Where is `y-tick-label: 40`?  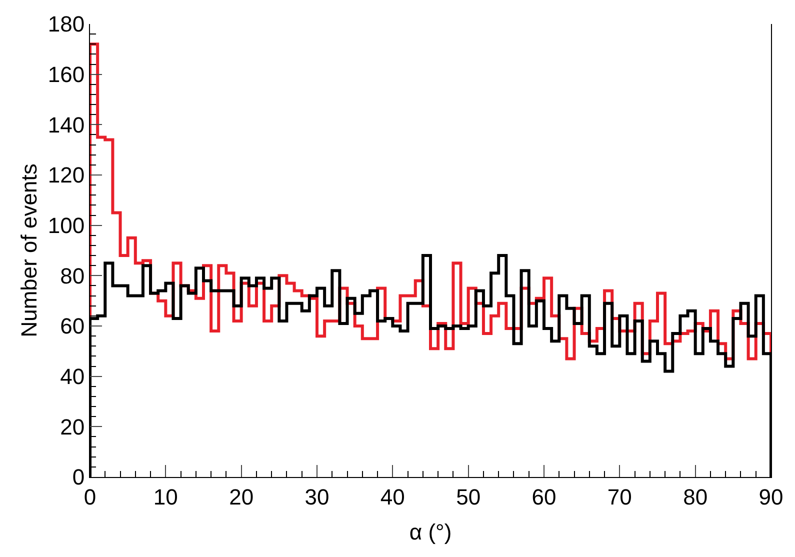
y-tick-label: 40 is located at coordinates (72, 377).